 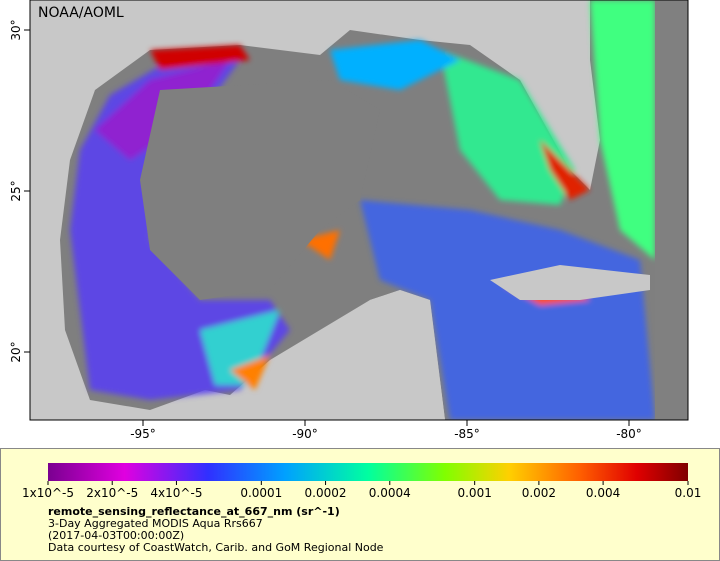 I want to click on colorbar-tick-label: 1x10^-5, so click(x=48, y=493).